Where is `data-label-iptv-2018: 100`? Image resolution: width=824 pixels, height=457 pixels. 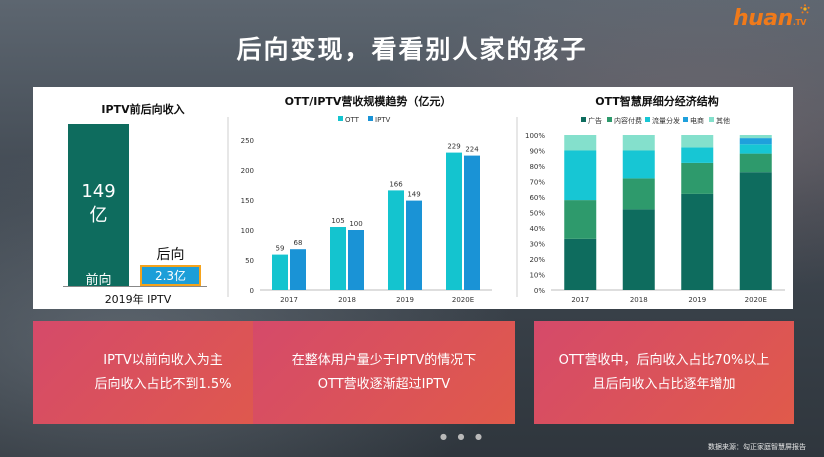 data-label-iptv-2018: 100 is located at coordinates (355, 224).